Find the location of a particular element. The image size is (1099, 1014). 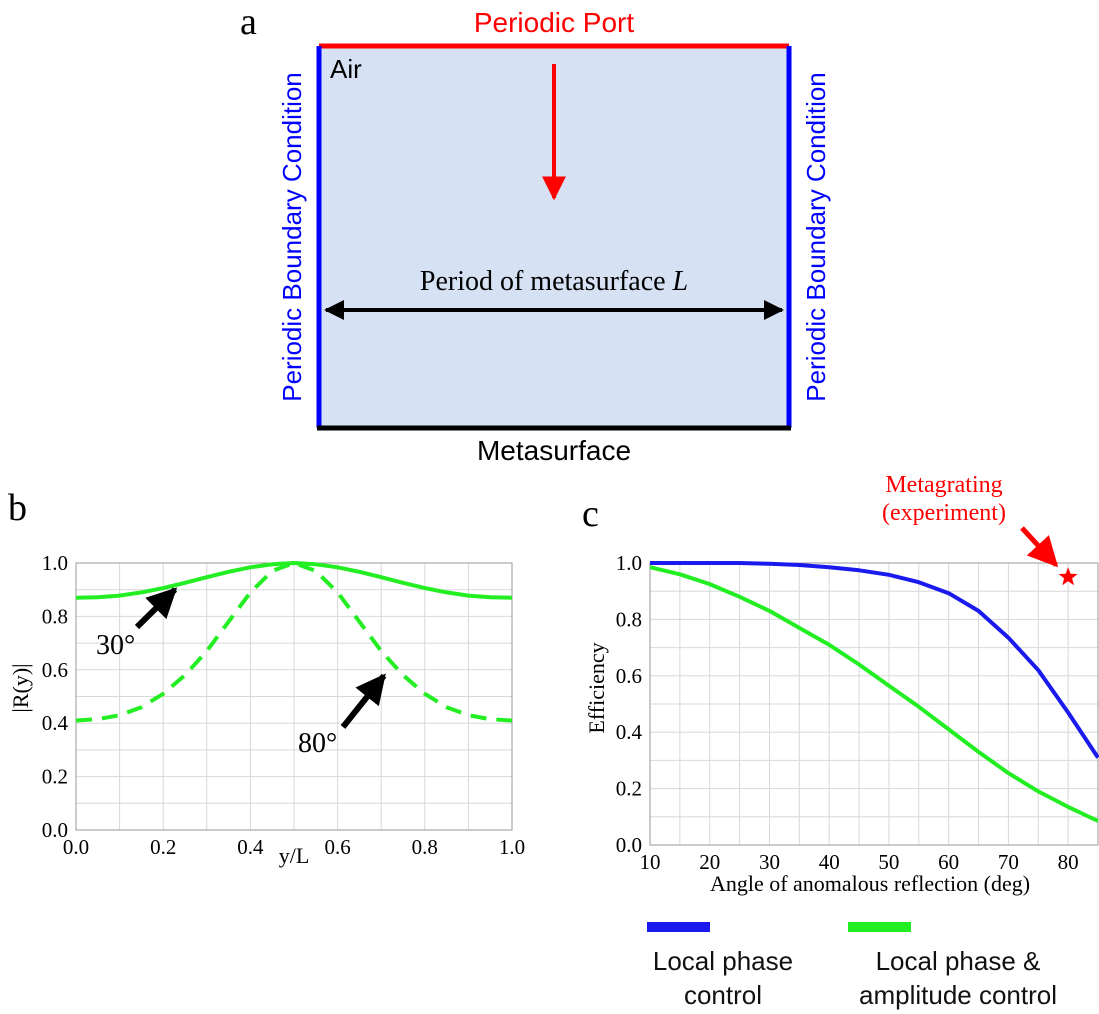

annotation-80-label: 80° is located at coordinates (317, 743).